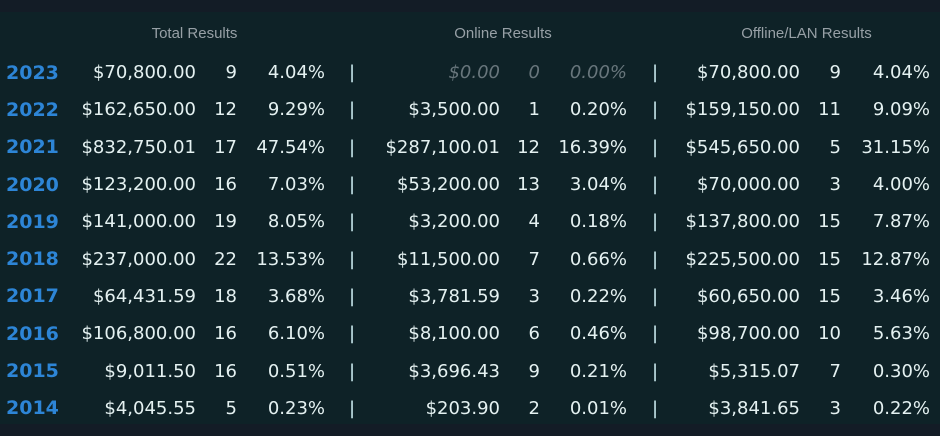 Image resolution: width=940 pixels, height=436 pixels. I want to click on offline-lan-results-header: Offline/LAN Results, so click(806, 33).